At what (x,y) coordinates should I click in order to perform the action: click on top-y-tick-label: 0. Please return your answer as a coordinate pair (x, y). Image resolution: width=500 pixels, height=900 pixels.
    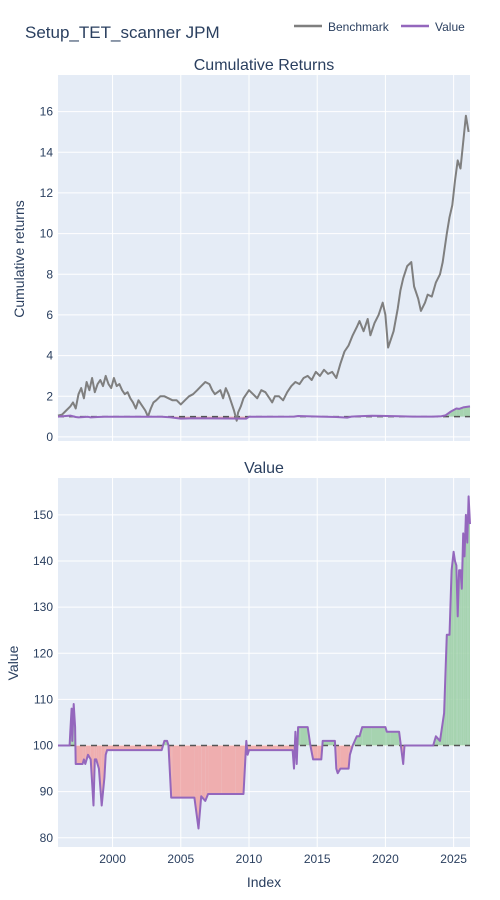
    Looking at the image, I should click on (49, 437).